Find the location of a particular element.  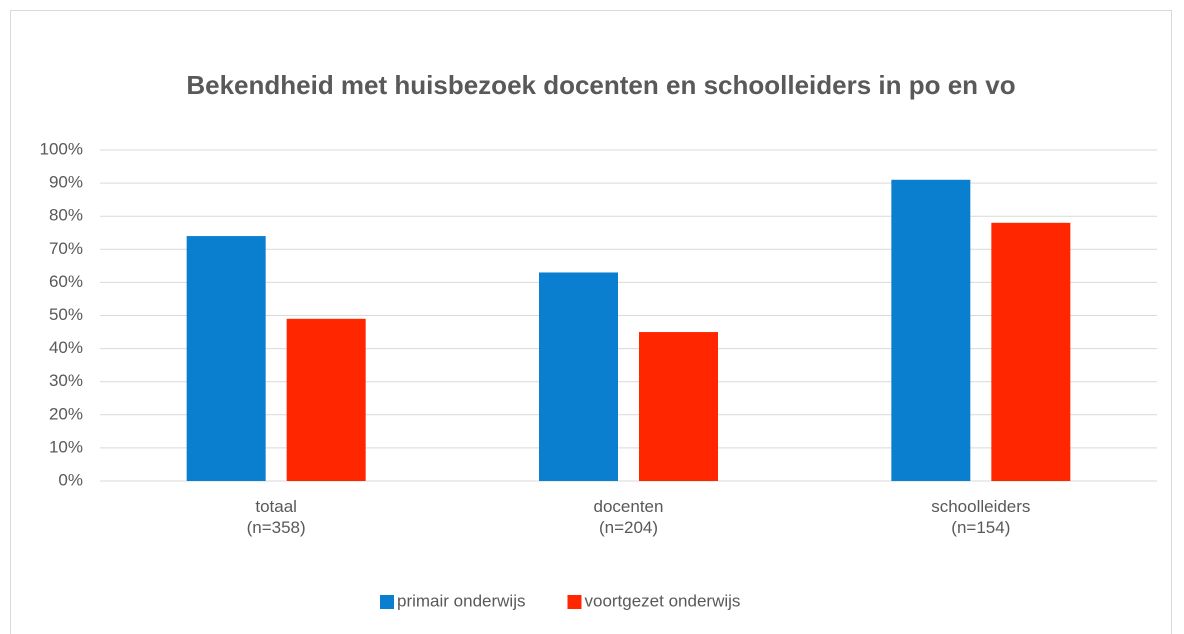

y-tick-label: 30% is located at coordinates (66, 380).